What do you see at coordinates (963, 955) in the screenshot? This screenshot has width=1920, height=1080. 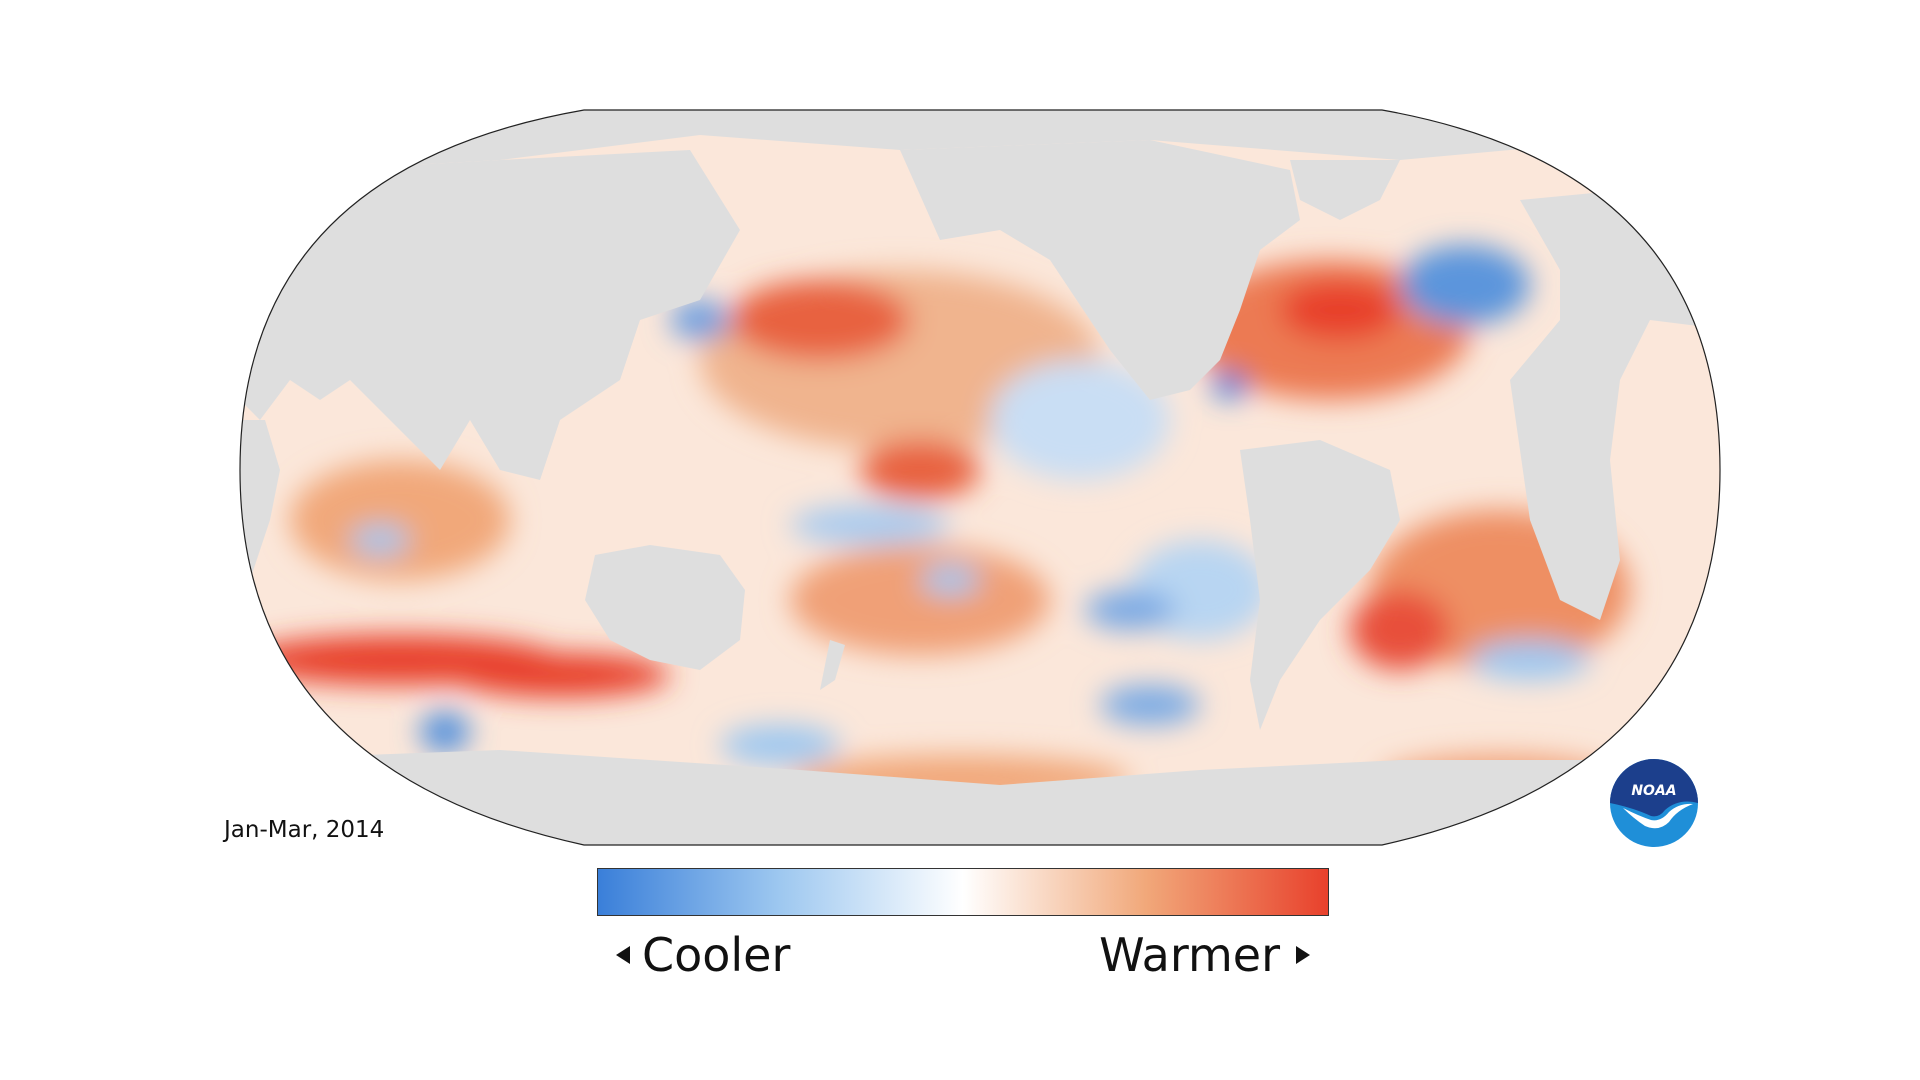 I see `legend-labels: Cooler Warmer` at bounding box center [963, 955].